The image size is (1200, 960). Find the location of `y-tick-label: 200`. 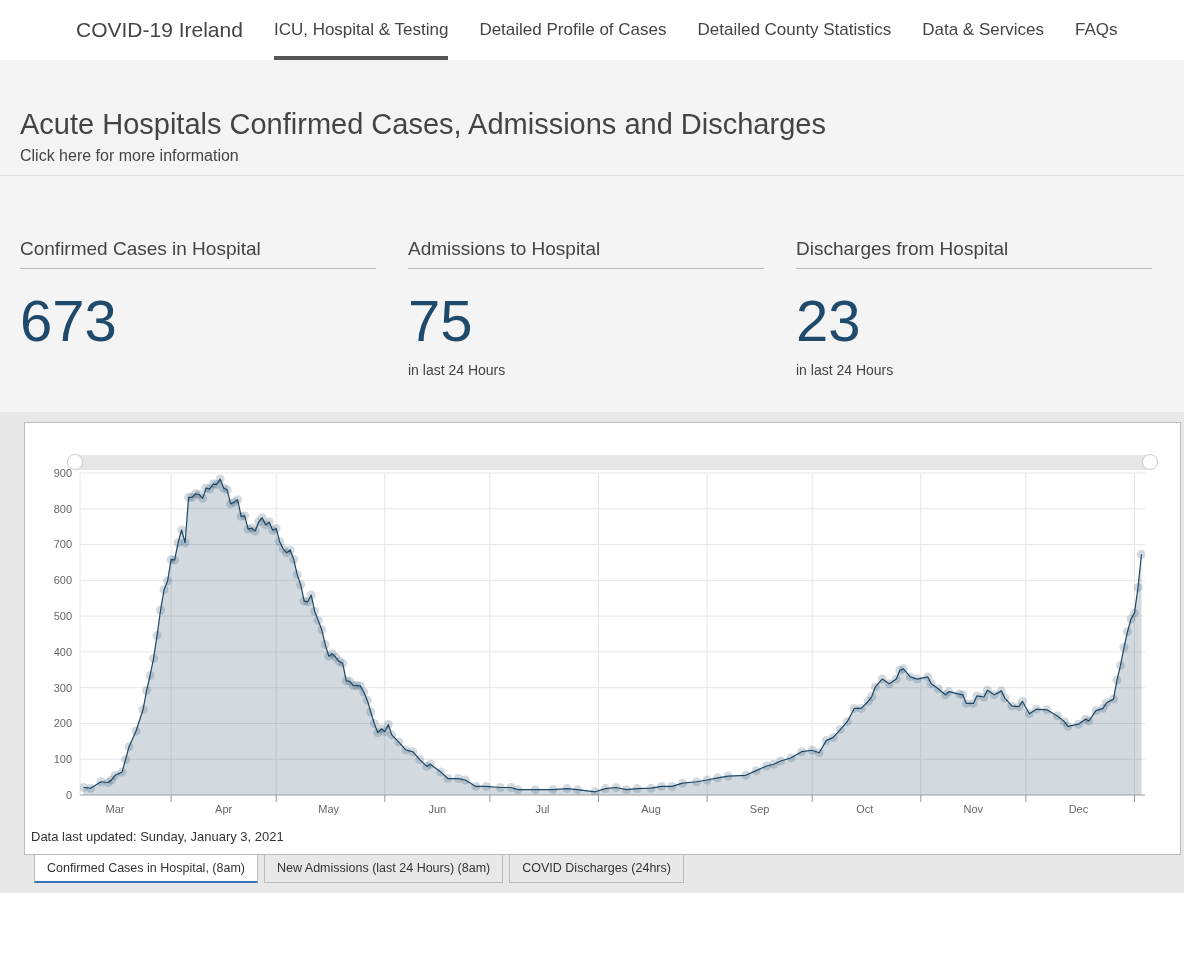

y-tick-label: 200 is located at coordinates (62, 723).